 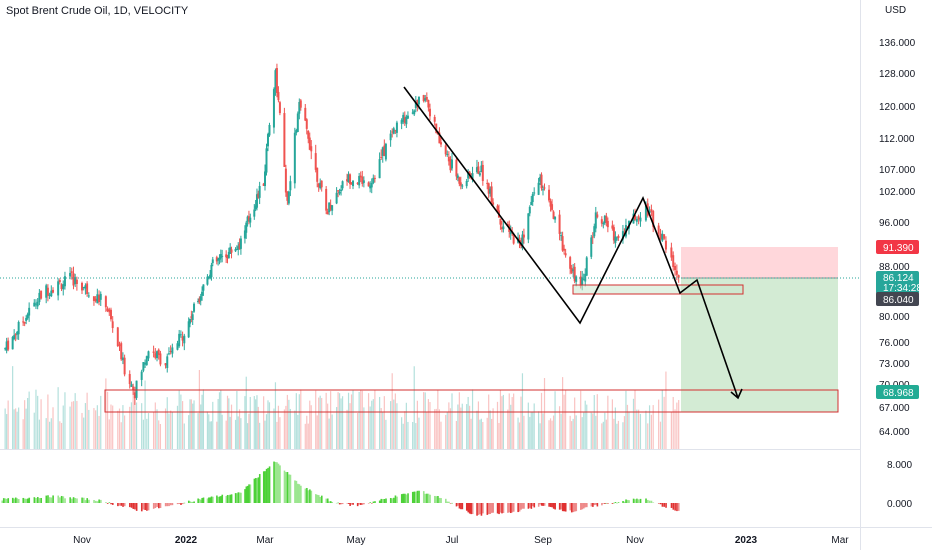 What do you see at coordinates (461, 540) in the screenshot?
I see `time-ticks: Nov 2022 Mar May Jul Sep Nov 2023 Mar` at bounding box center [461, 540].